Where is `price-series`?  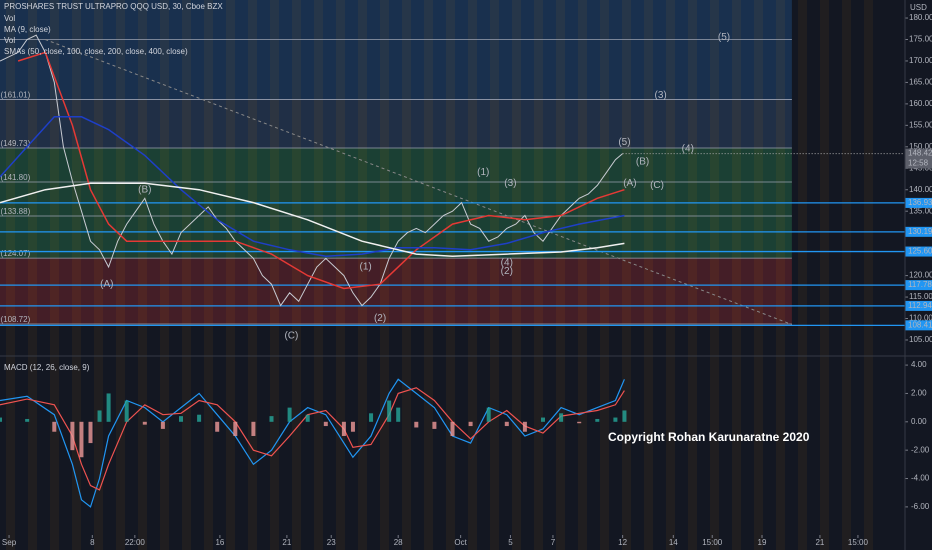
price-series is located at coordinates (312, 220).